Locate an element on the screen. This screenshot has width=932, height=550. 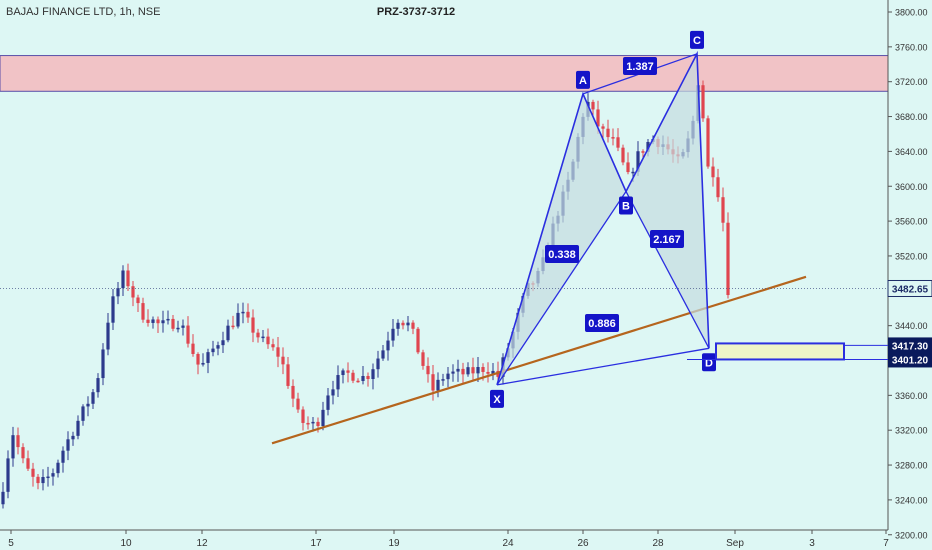
x-tick-label: Sep is located at coordinates (735, 543).